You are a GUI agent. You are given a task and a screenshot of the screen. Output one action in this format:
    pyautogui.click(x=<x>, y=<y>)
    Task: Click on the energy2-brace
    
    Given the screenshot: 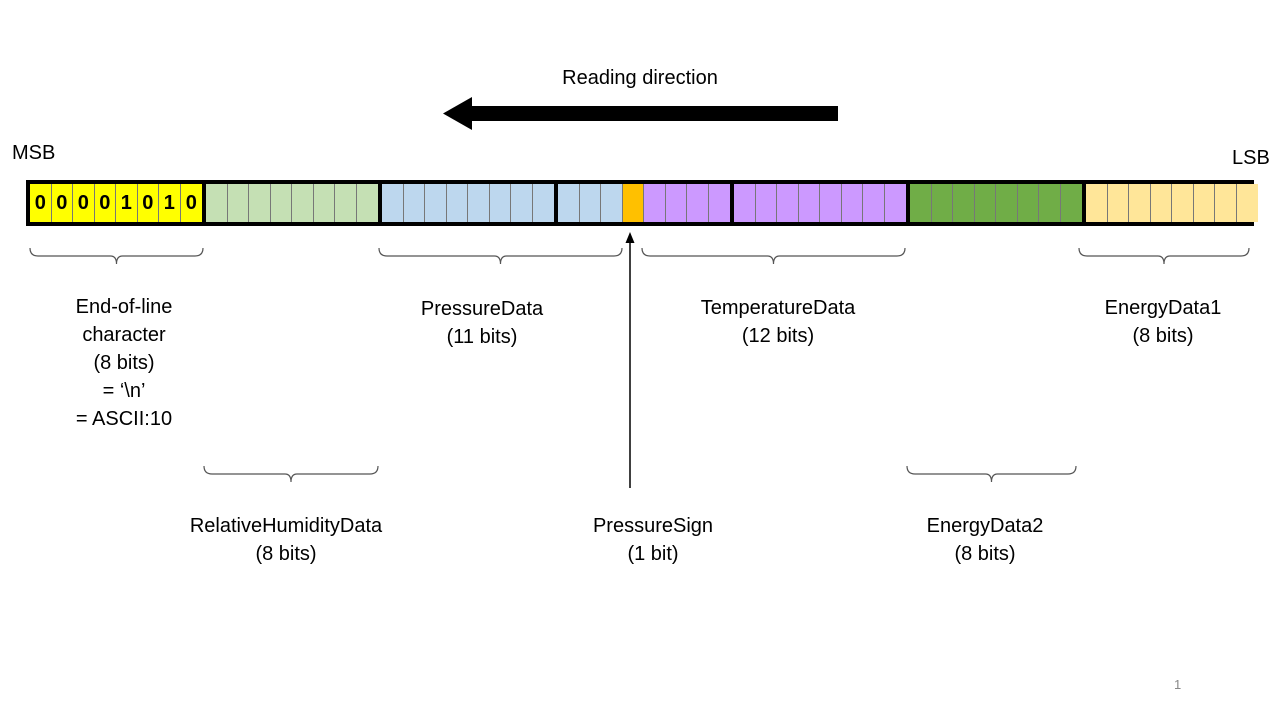 What is the action you would take?
    pyautogui.click(x=991, y=474)
    